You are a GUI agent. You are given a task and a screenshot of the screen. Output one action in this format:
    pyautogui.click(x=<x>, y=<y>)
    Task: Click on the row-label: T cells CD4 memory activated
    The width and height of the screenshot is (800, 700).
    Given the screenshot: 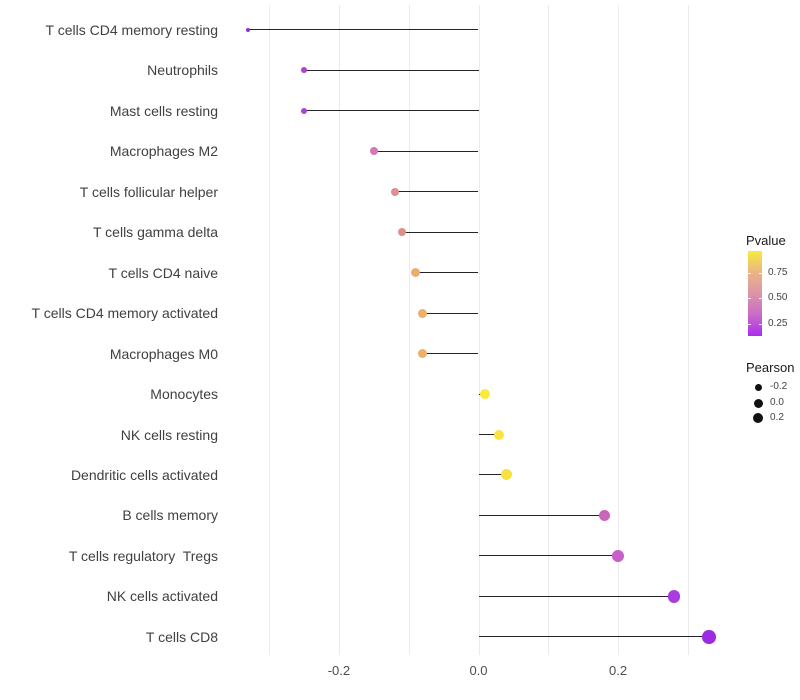 What is the action you would take?
    pyautogui.click(x=124, y=313)
    